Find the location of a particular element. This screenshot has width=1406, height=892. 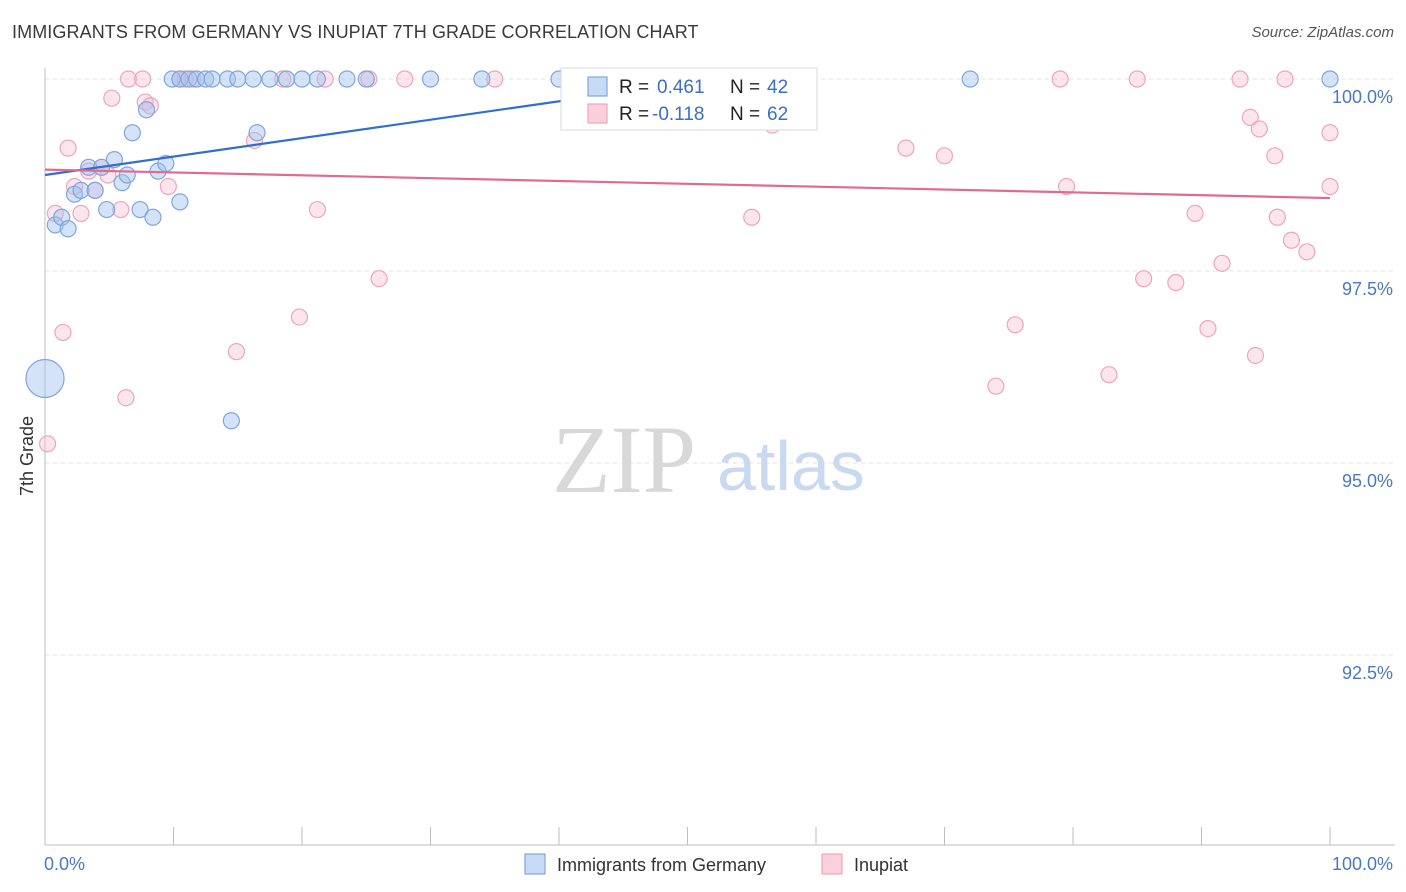

bottom-legend-label-germany: Immigrants from Germany is located at coordinates (661, 865).